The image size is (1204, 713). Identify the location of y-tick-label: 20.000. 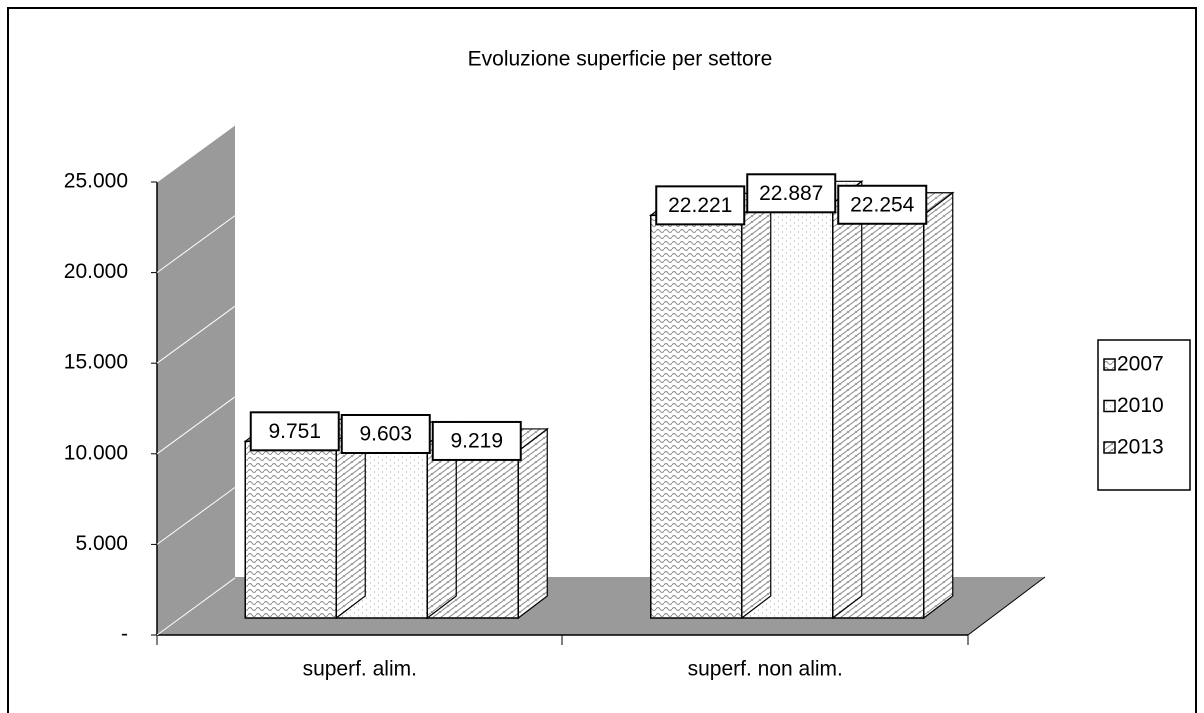
(96, 271).